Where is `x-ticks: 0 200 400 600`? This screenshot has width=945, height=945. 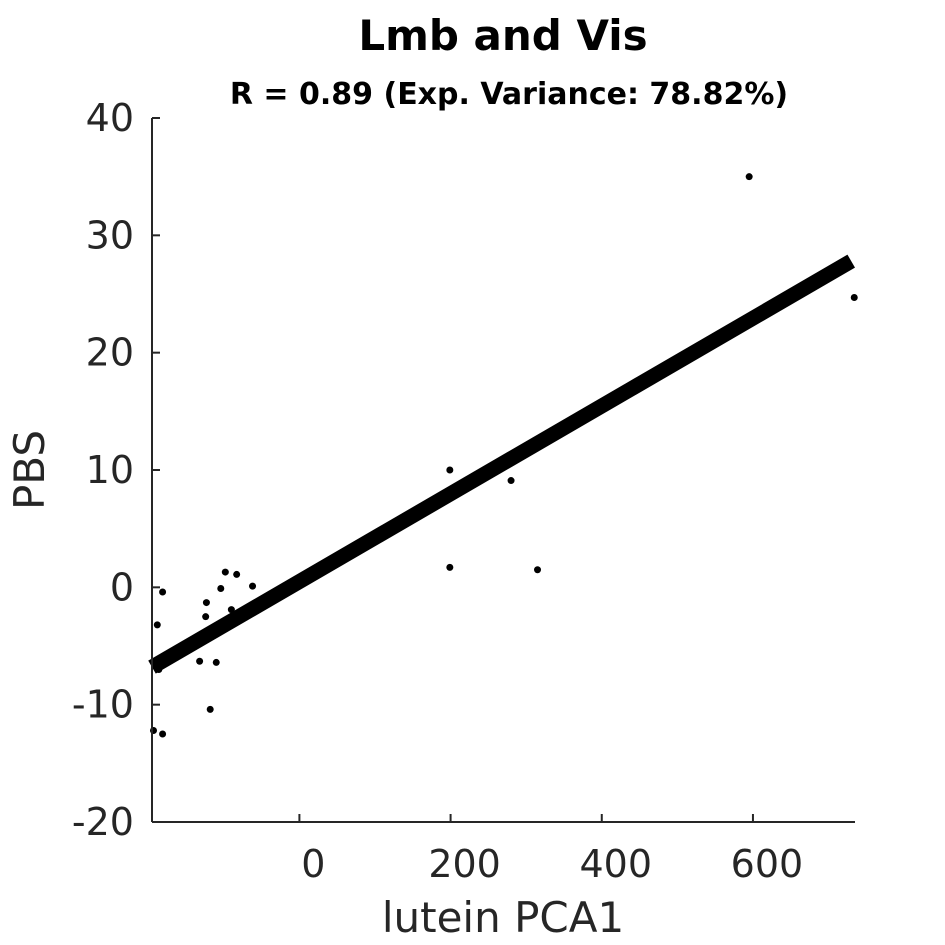 x-ticks: 0 200 400 600 is located at coordinates (551, 850).